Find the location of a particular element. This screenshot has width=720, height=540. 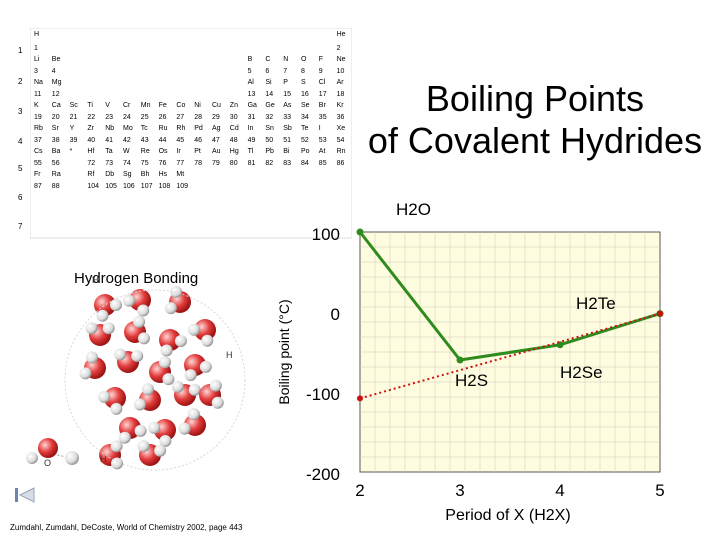

x-axis-label: Period of X (H2X) is located at coordinates (507, 515).